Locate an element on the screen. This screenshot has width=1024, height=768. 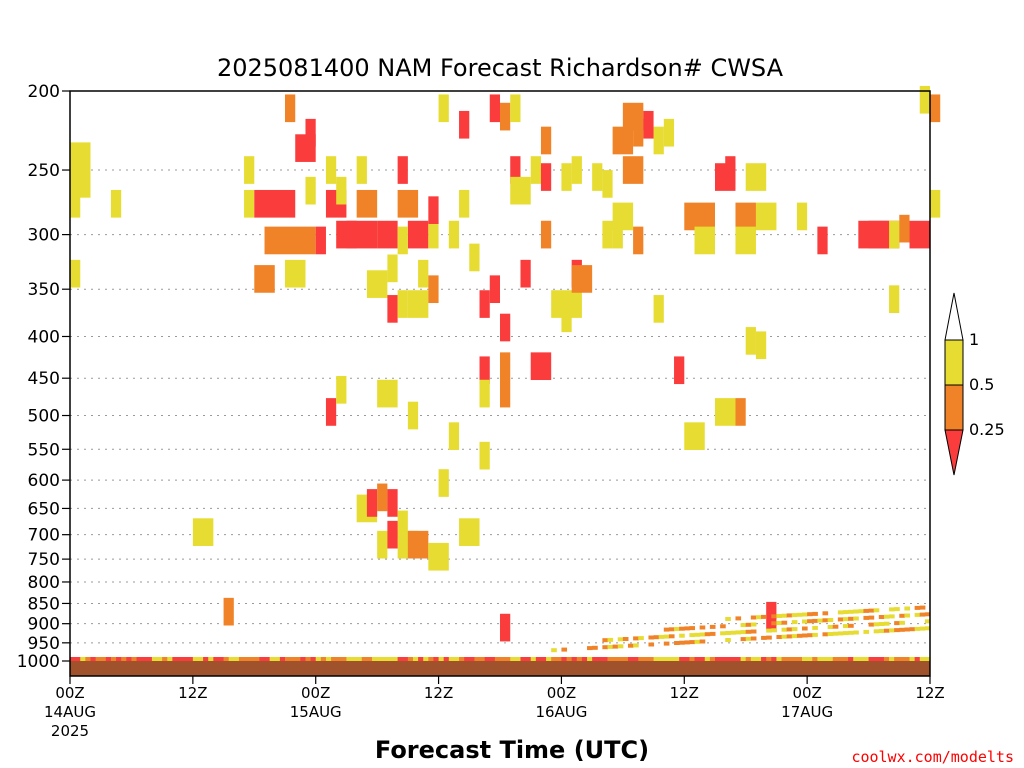
x-tick-label: 14AUG is located at coordinates (70, 712).